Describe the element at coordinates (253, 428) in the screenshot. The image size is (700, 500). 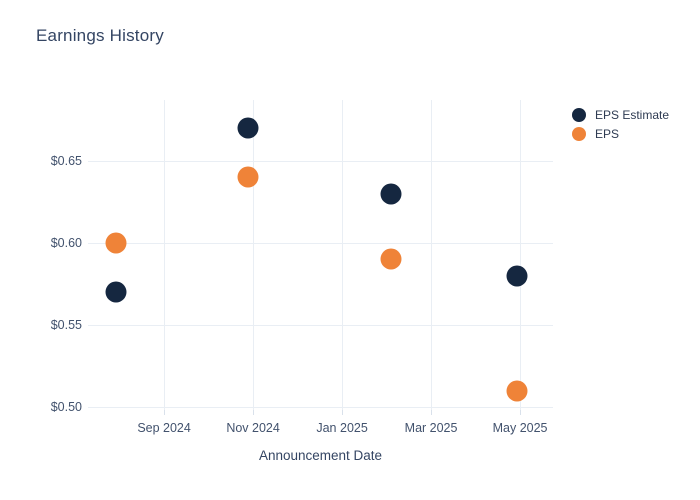
I see `x-tick-label: Nov 2024` at that location.